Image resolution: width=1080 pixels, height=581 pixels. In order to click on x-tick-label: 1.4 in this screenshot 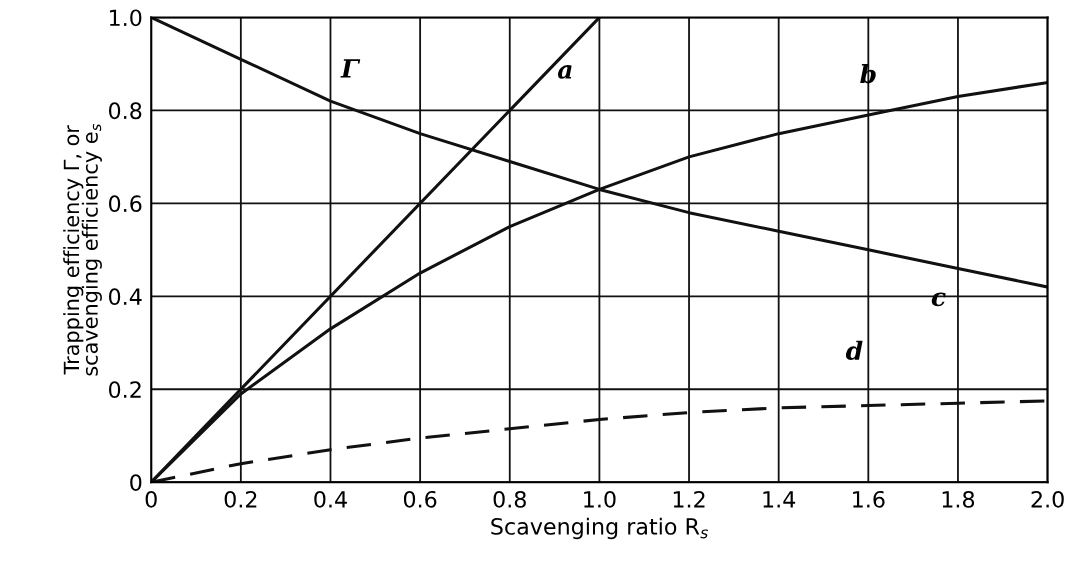, I will do `click(779, 499)`.